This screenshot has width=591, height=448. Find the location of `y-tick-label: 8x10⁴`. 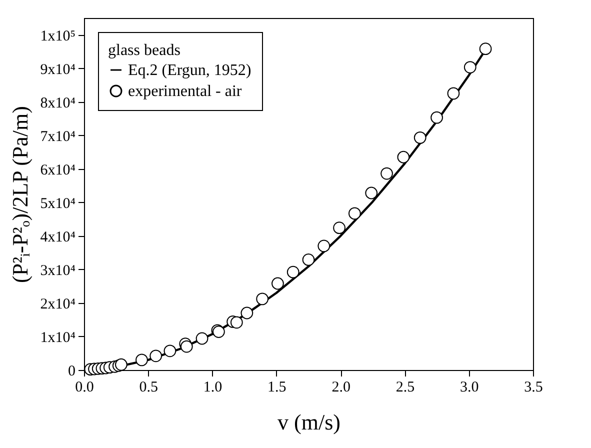

y-tick-label: 8x10⁴ is located at coordinates (58, 103).